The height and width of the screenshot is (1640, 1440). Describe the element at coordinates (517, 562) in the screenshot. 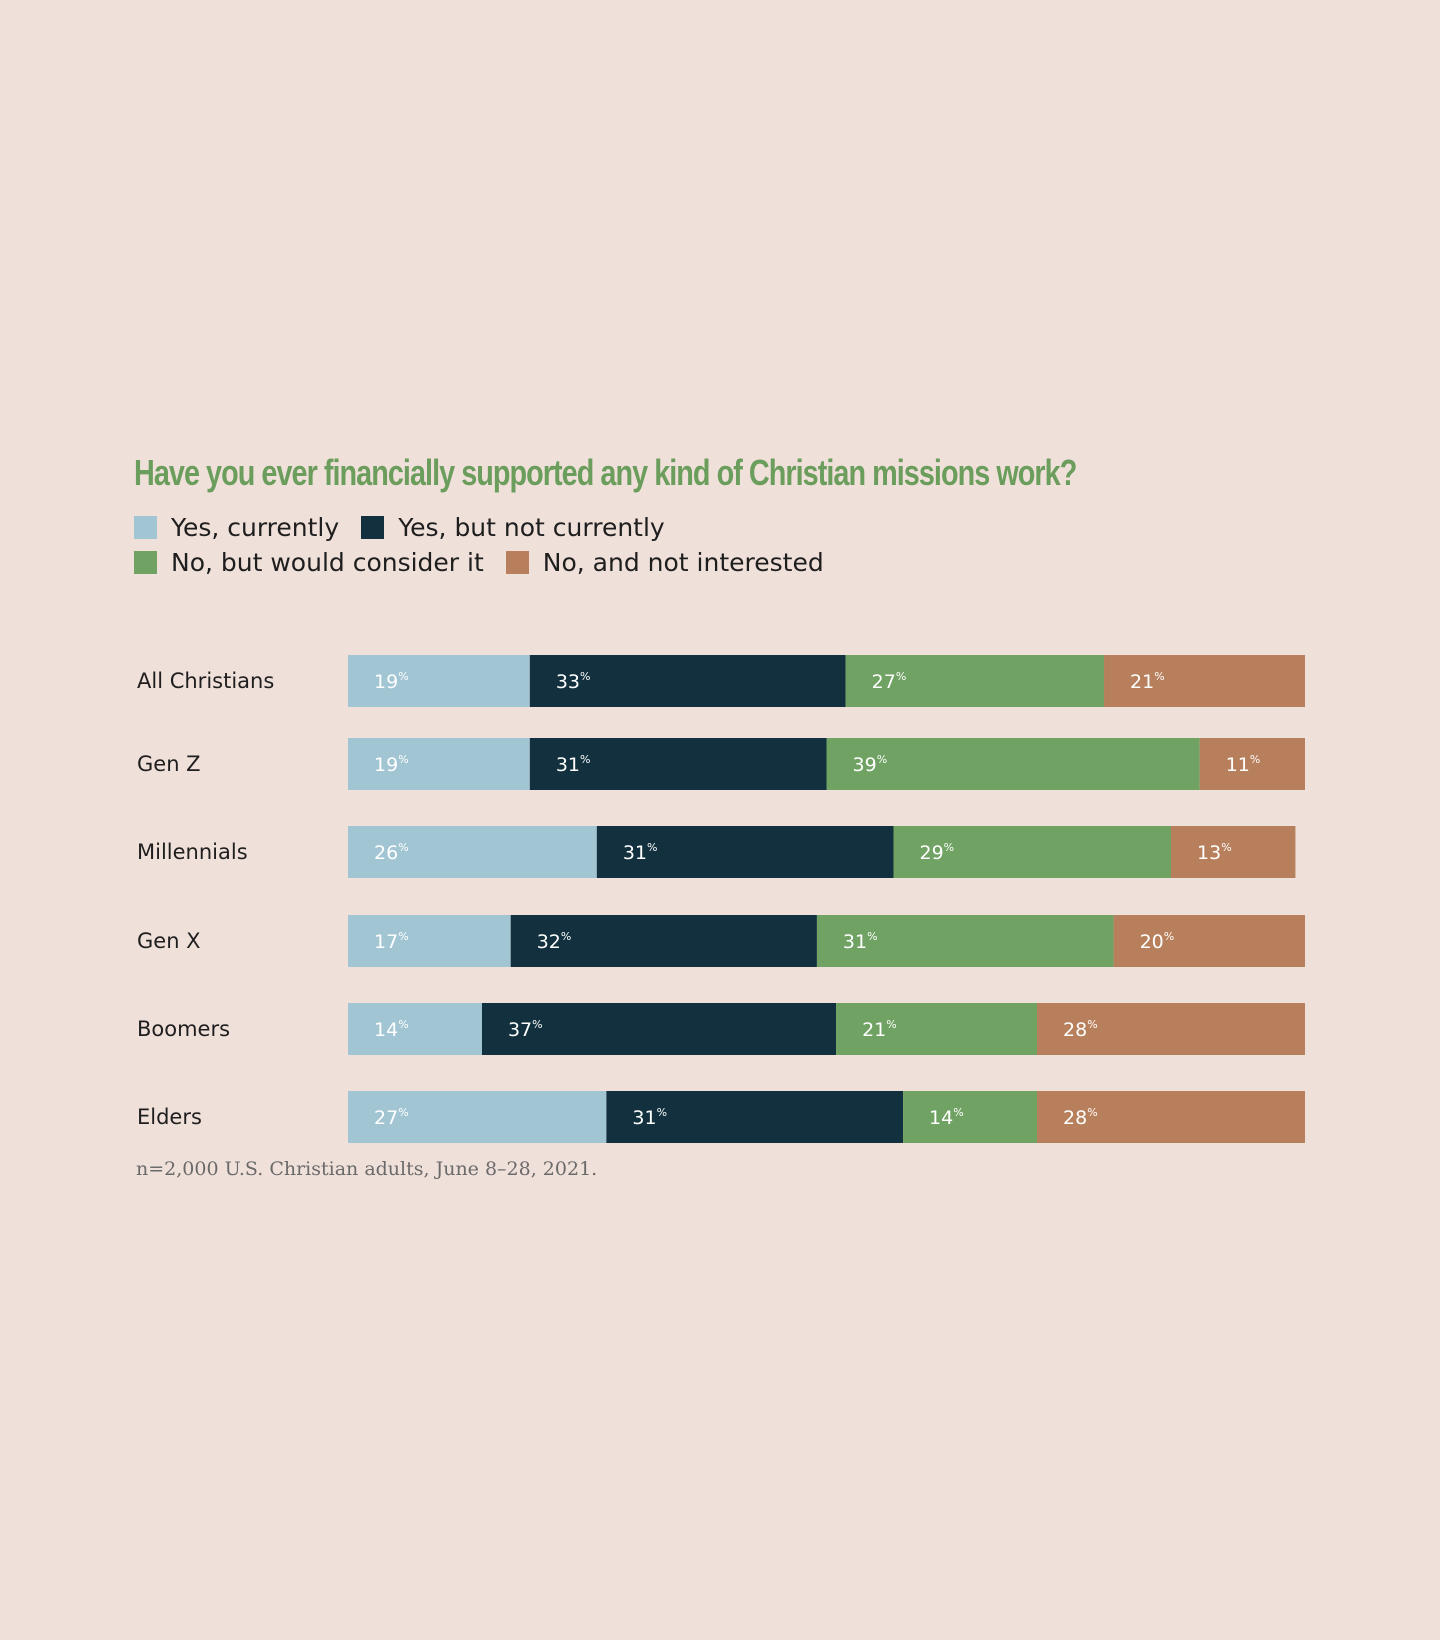

I see `legend-swatch-no-not-interested` at that location.